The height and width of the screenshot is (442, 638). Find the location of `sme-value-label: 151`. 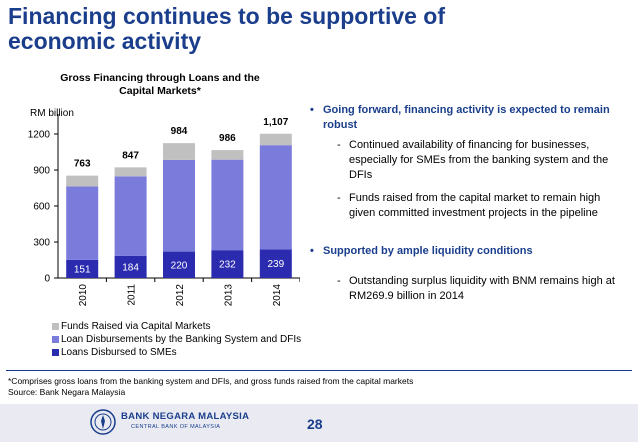

sme-value-label: 151 is located at coordinates (82, 269).